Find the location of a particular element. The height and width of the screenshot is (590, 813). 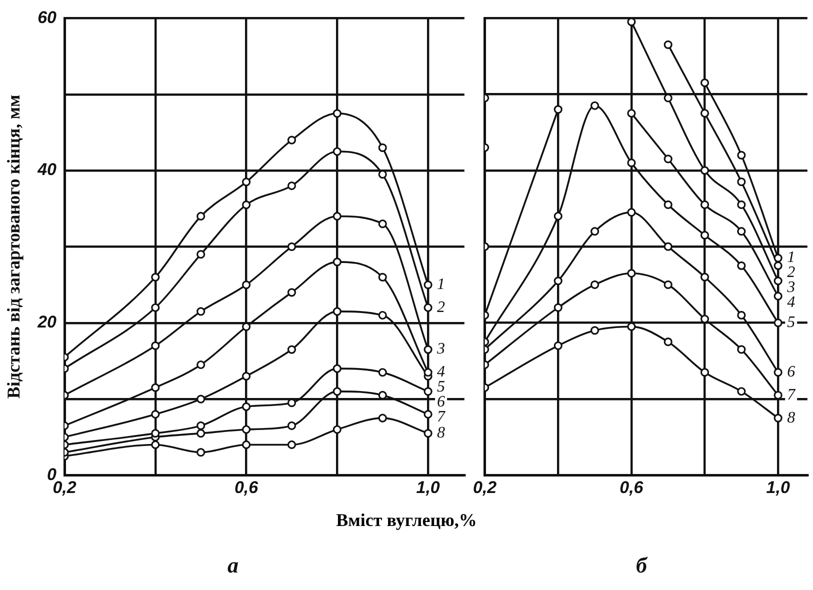

y-tick-label: 40 is located at coordinates (47, 170).